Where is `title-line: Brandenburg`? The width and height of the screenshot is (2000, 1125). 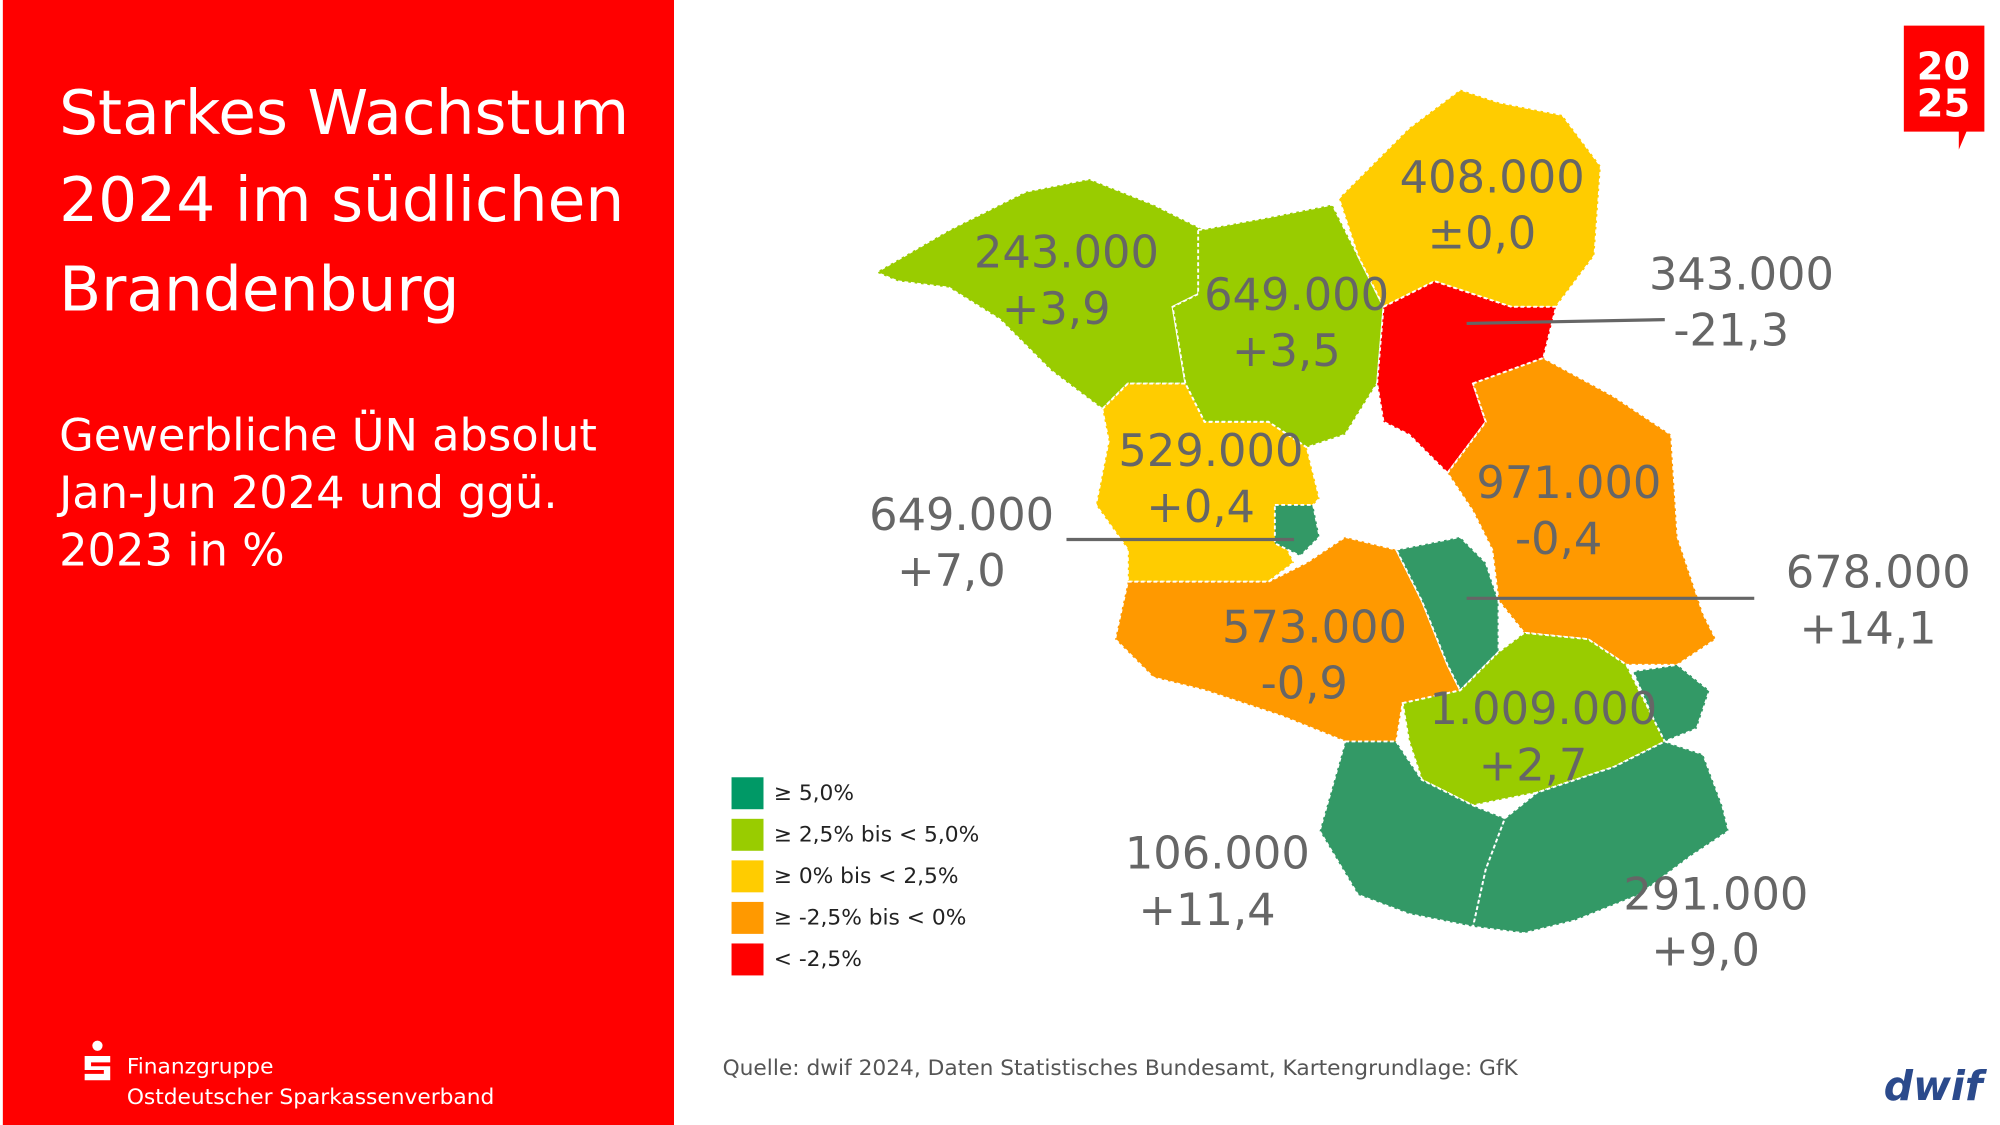 title-line: Brandenburg is located at coordinates (259, 290).